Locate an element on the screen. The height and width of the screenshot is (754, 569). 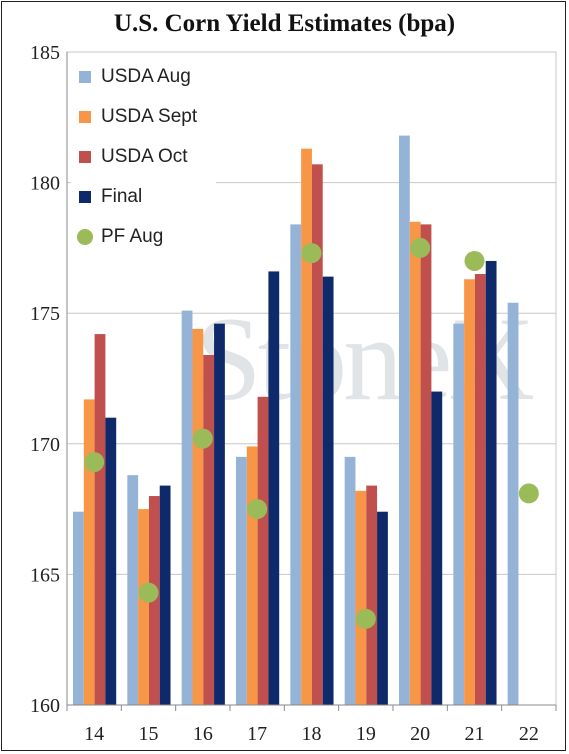
x-tick-label: 22 is located at coordinates (529, 734).